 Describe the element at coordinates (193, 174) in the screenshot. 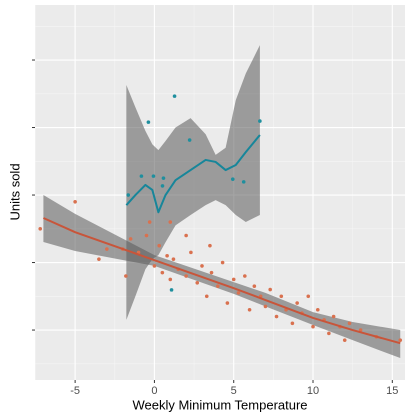

I see `smooth-line` at that location.